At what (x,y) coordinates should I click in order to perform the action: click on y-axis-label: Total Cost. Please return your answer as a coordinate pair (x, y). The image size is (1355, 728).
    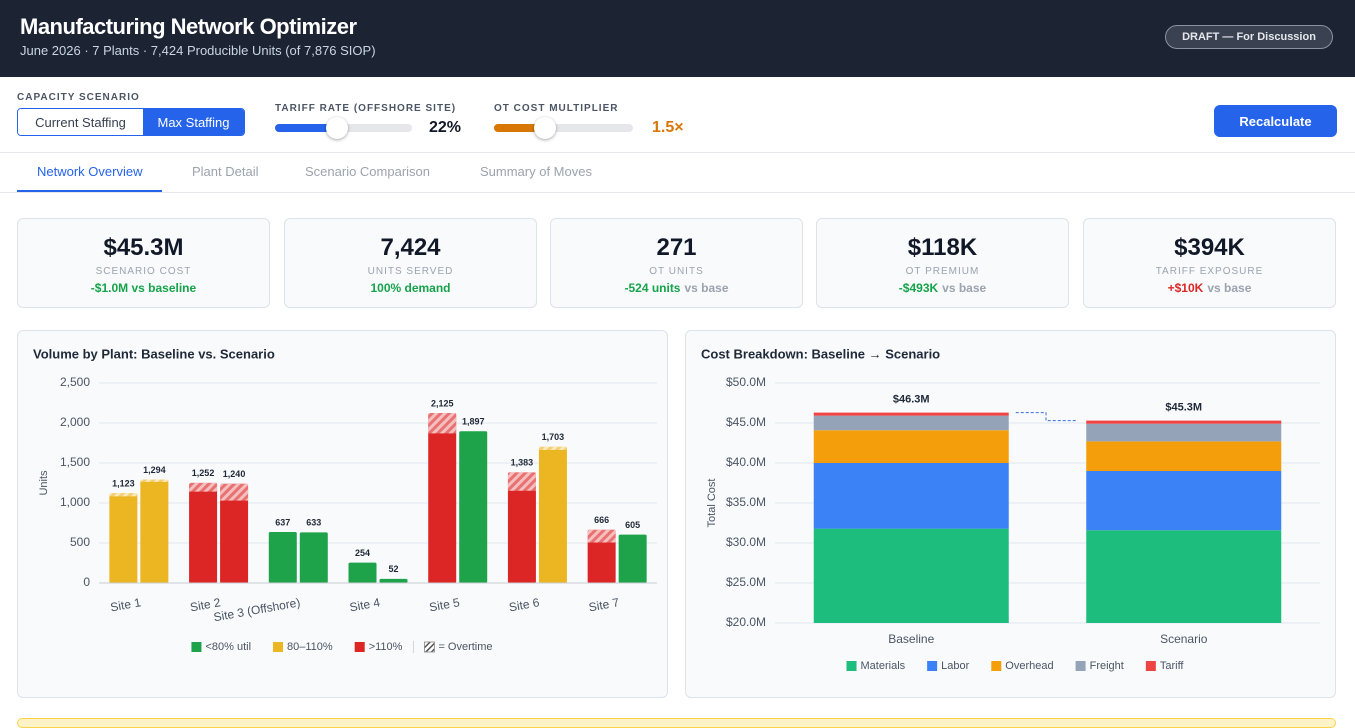
    Looking at the image, I should click on (712, 503).